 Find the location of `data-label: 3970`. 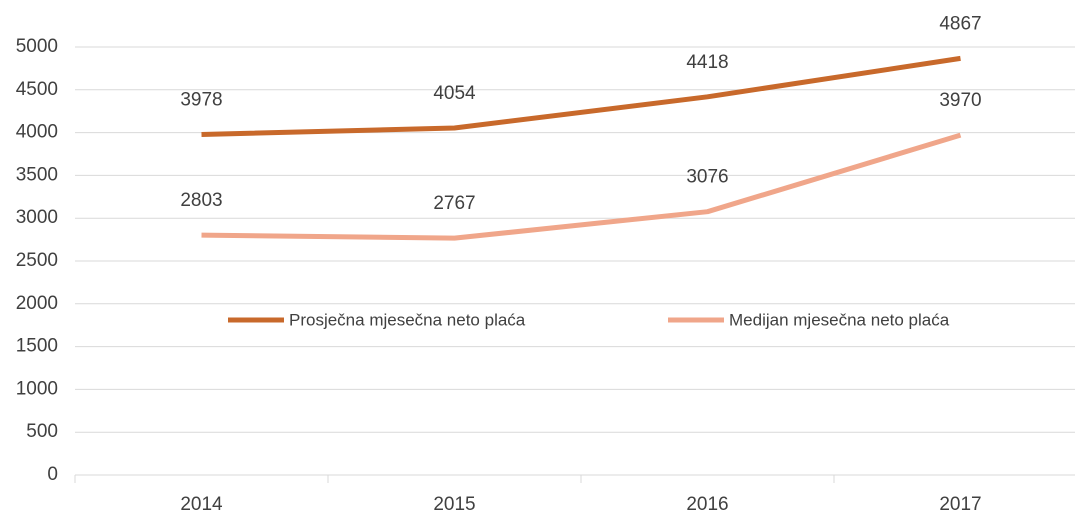

data-label: 3970 is located at coordinates (960, 100).